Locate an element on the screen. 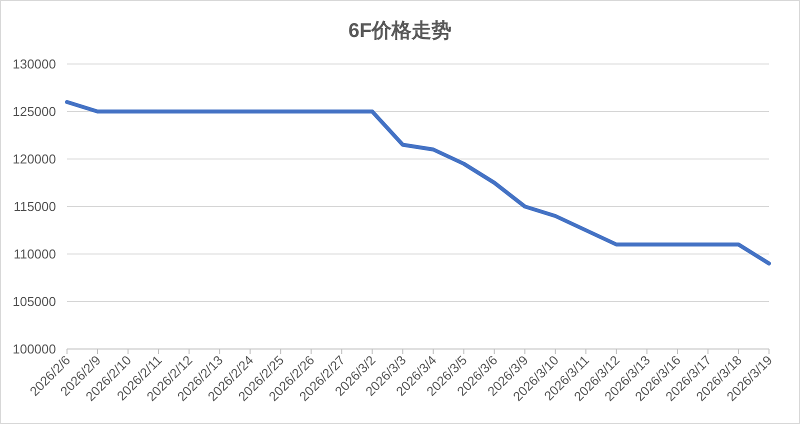  chart-title: 6F价格走势 is located at coordinates (400, 31).